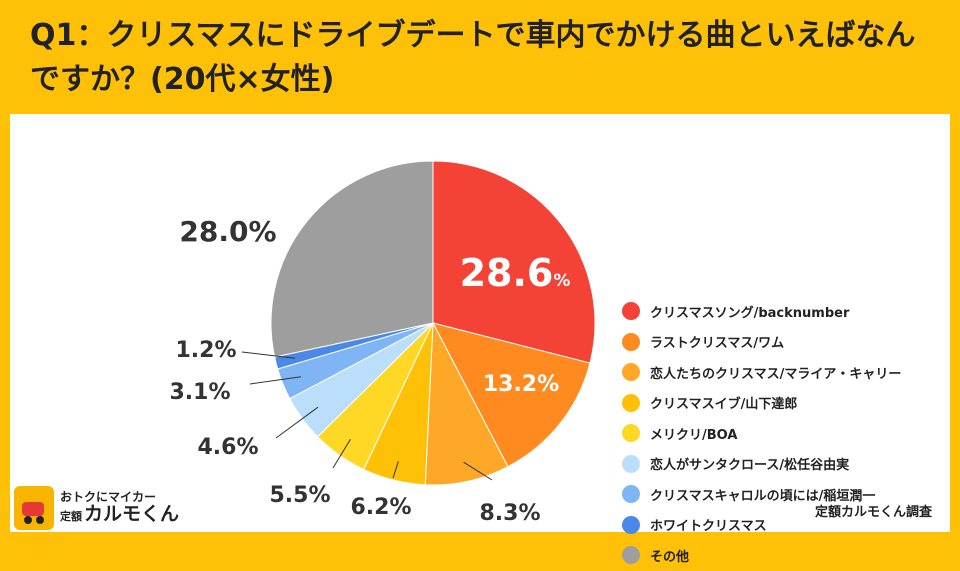  What do you see at coordinates (521, 384) in the screenshot?
I see `slice-label: 13.2%` at bounding box center [521, 384].